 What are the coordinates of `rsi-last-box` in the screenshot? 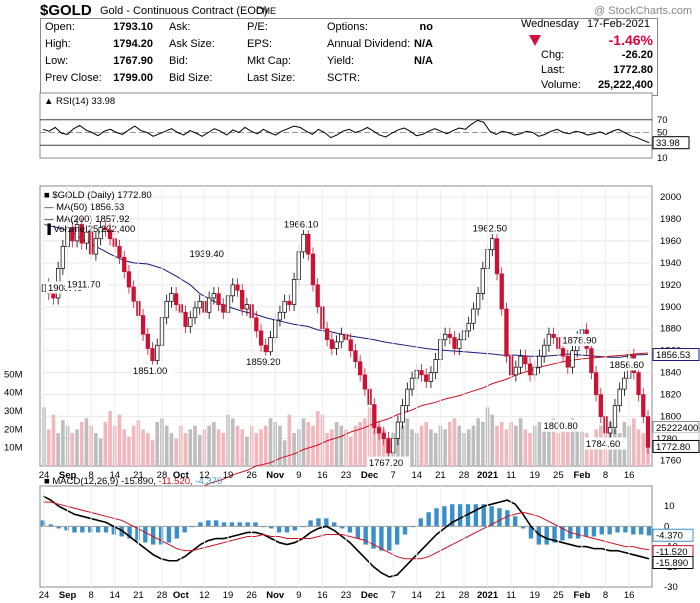 It's located at (671, 143).